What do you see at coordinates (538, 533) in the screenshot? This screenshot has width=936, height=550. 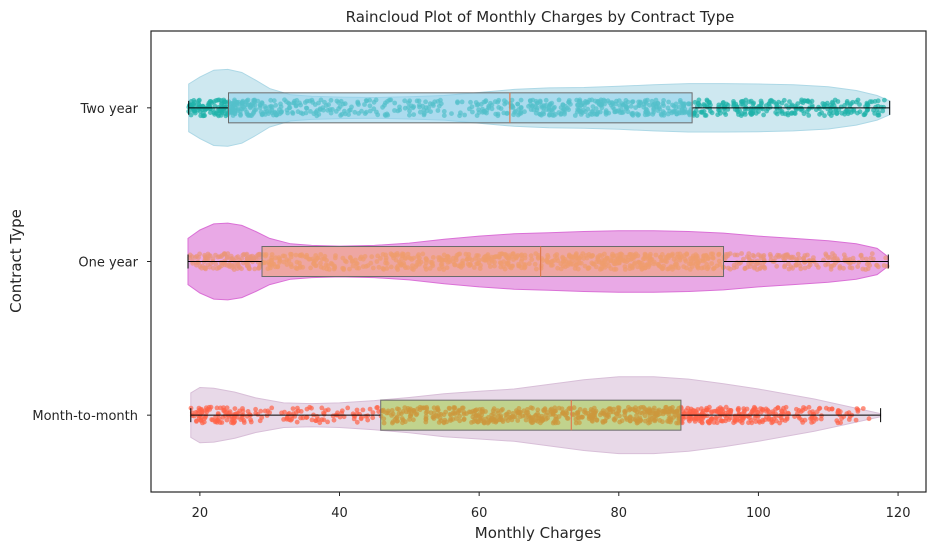 I see `x-axis-label: Monthly Charges` at bounding box center [538, 533].